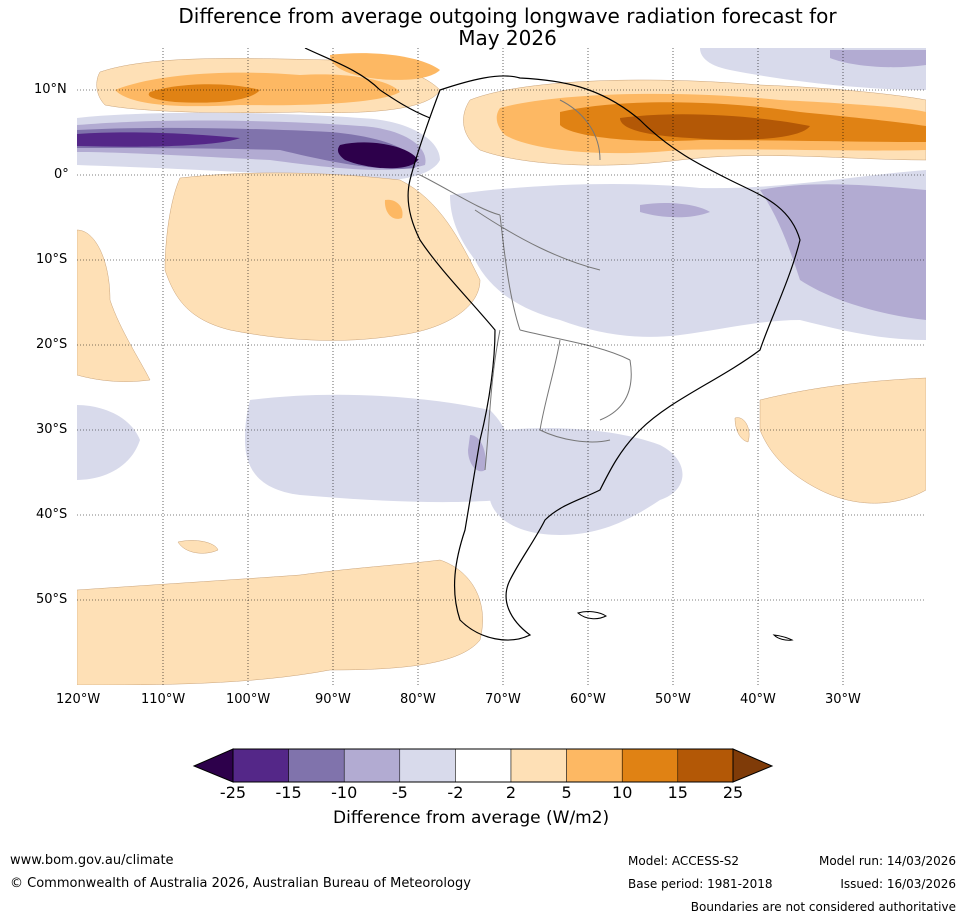 The height and width of the screenshot is (919, 965). Describe the element at coordinates (842, 440) in the screenshot. I see `anomaly-positive-south-atlantic` at that location.